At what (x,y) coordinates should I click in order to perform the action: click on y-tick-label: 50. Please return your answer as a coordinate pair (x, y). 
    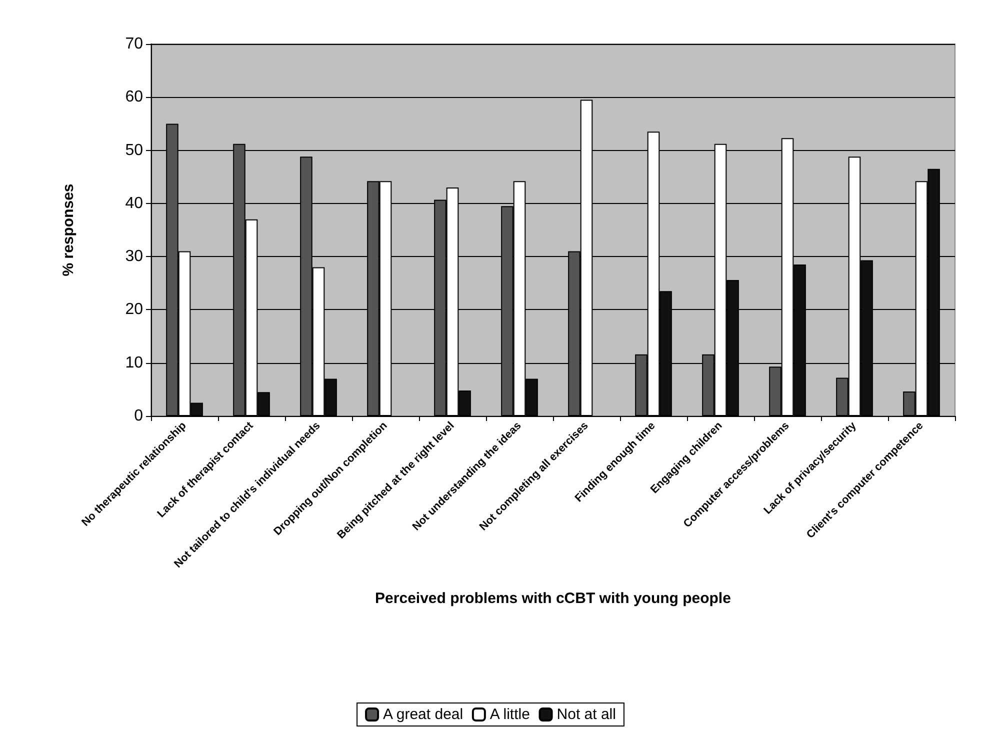
    Looking at the image, I should click on (134, 150).